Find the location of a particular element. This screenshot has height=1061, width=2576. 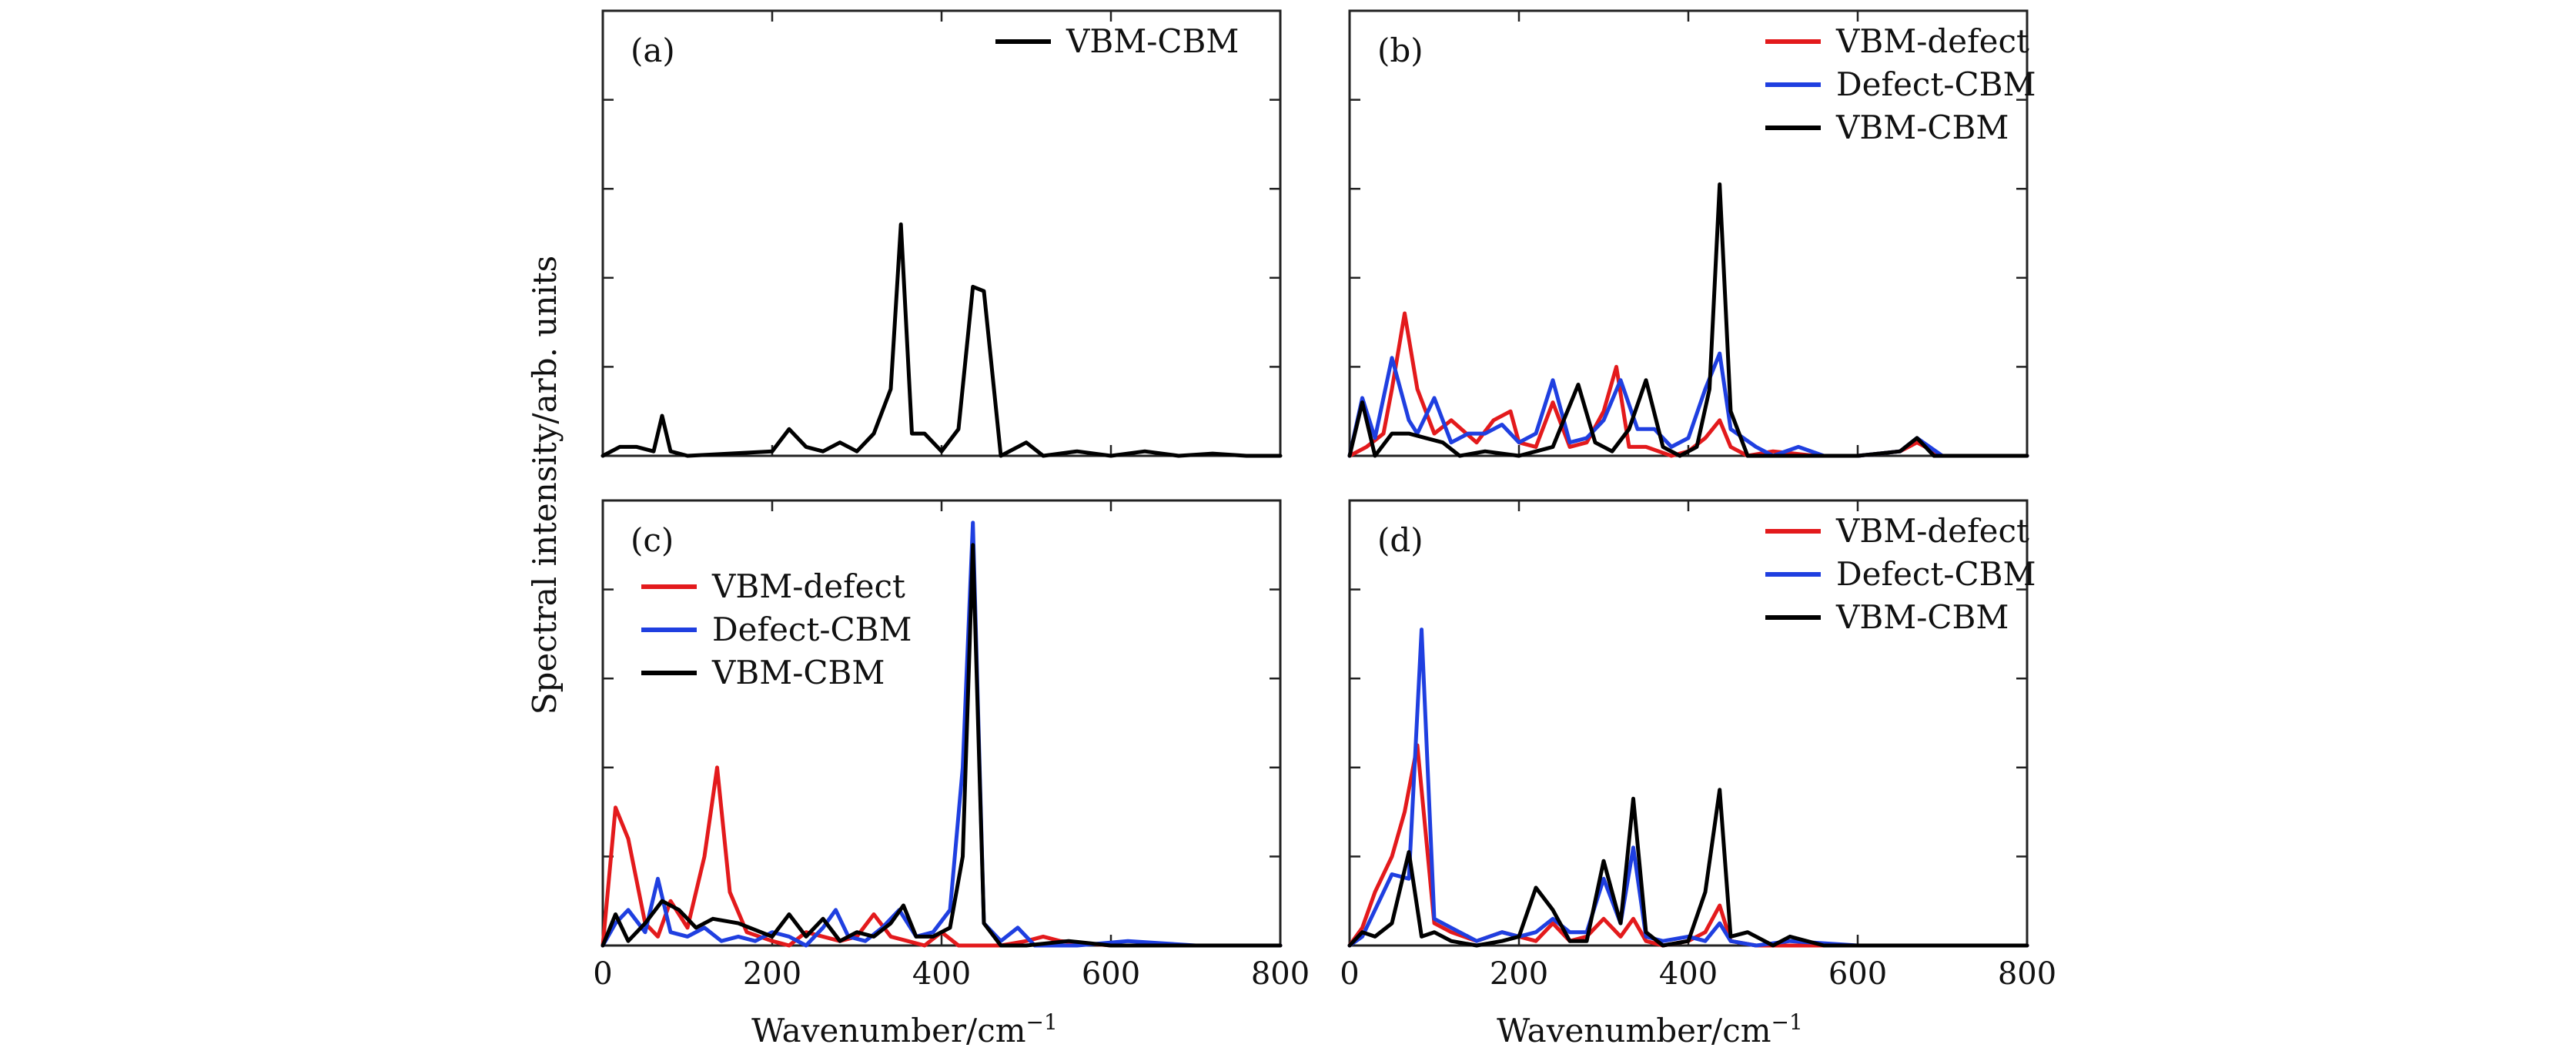

panel-label: (c) is located at coordinates (652, 540).